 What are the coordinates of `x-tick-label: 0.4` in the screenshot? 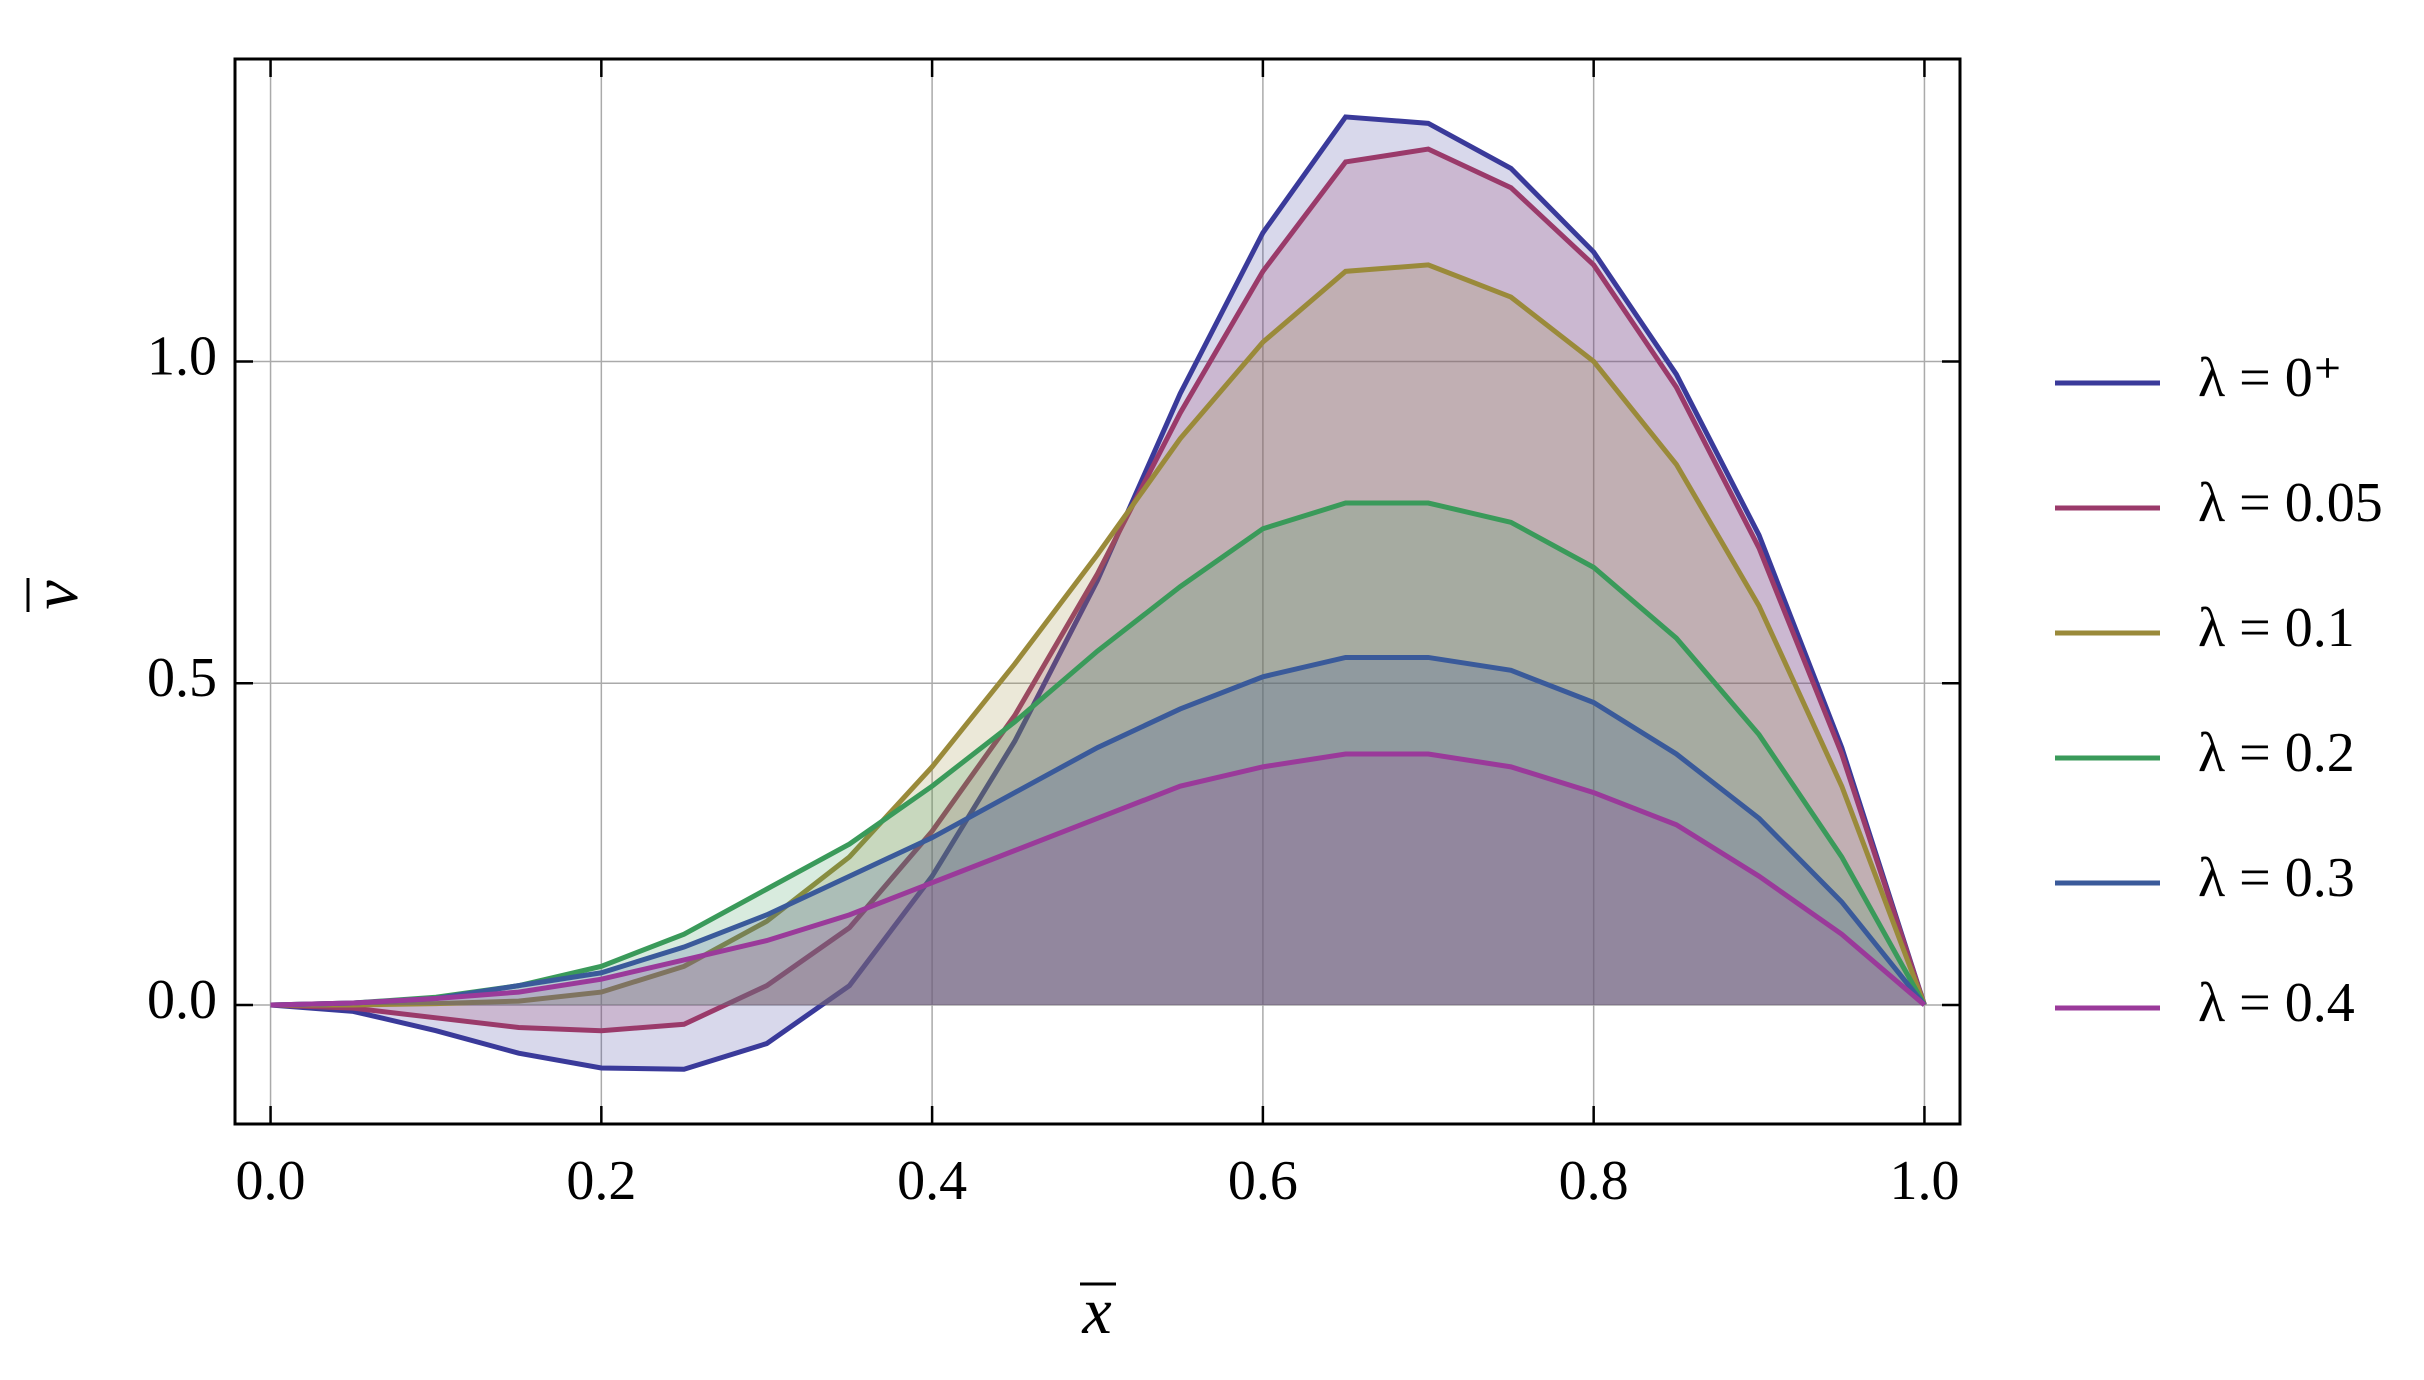 It's located at (932, 1181).